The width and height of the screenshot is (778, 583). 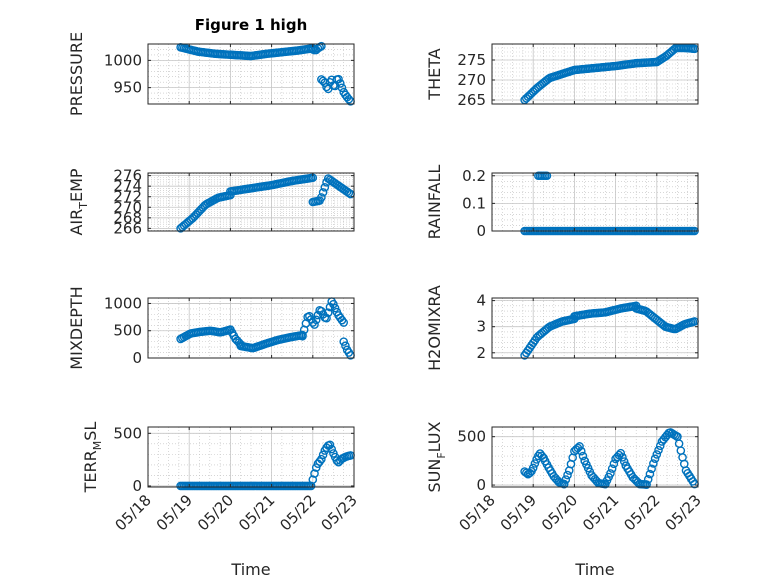 I want to click on y-tick-label: 0.2, so click(x=474, y=176).